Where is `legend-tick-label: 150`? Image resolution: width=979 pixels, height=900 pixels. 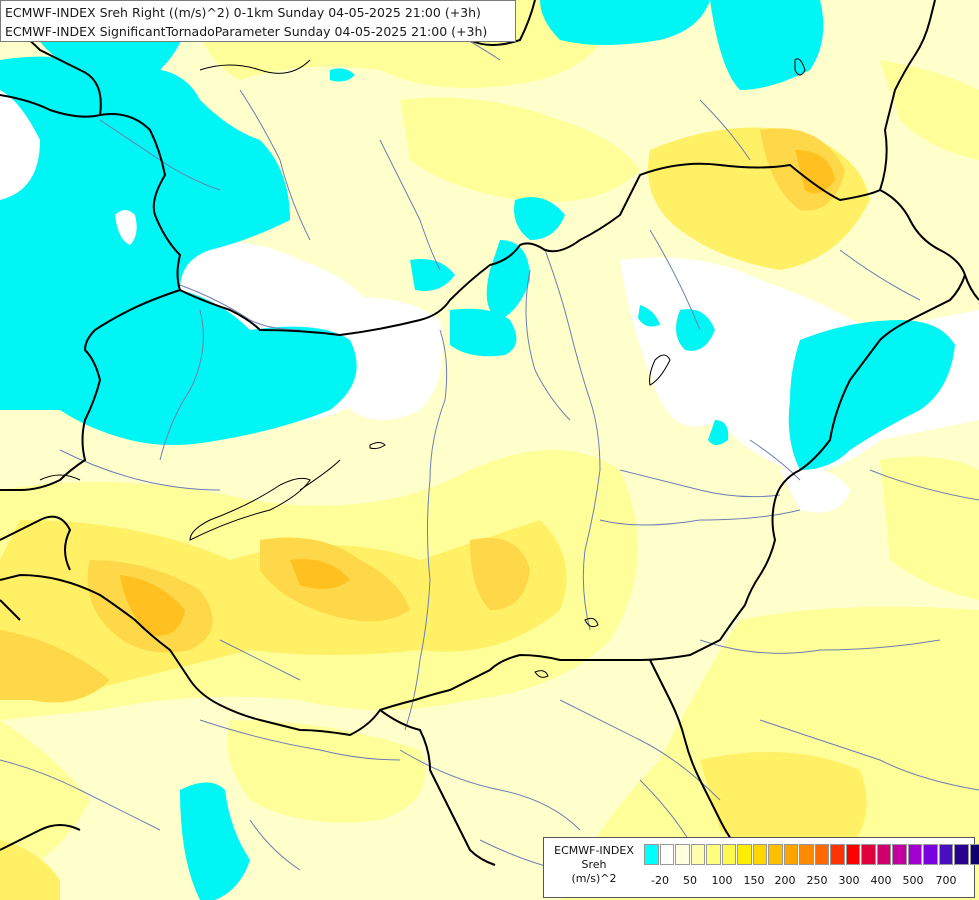
legend-tick-label: 150 is located at coordinates (754, 880).